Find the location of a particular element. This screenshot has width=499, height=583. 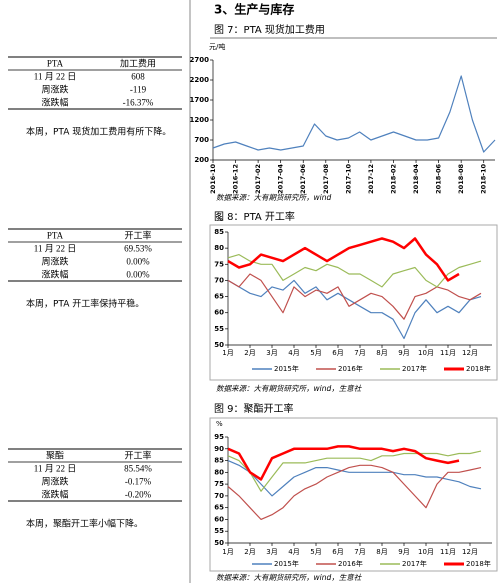

x-tick-label: 7月 is located at coordinates (359, 552).